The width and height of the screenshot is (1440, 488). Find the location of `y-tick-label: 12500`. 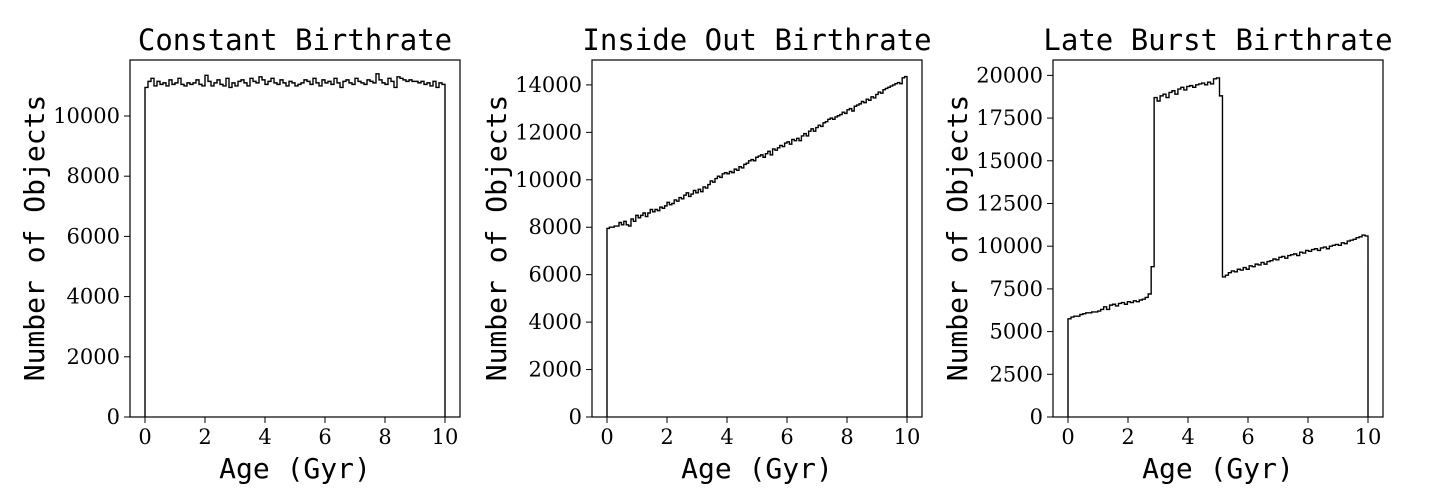

y-tick-label: 12500 is located at coordinates (1009, 203).